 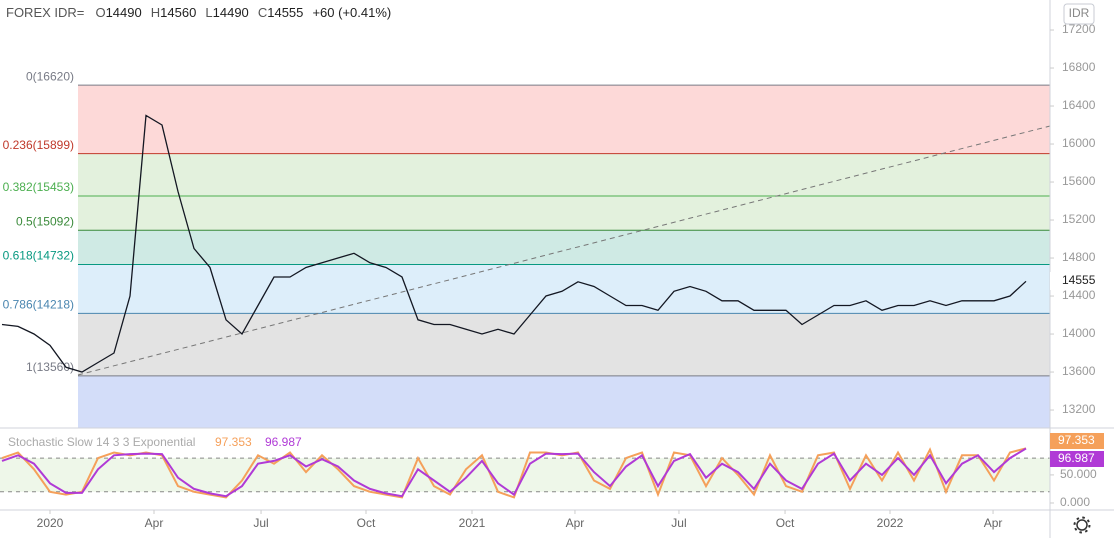 I want to click on currency-box, so click(x=1079, y=14).